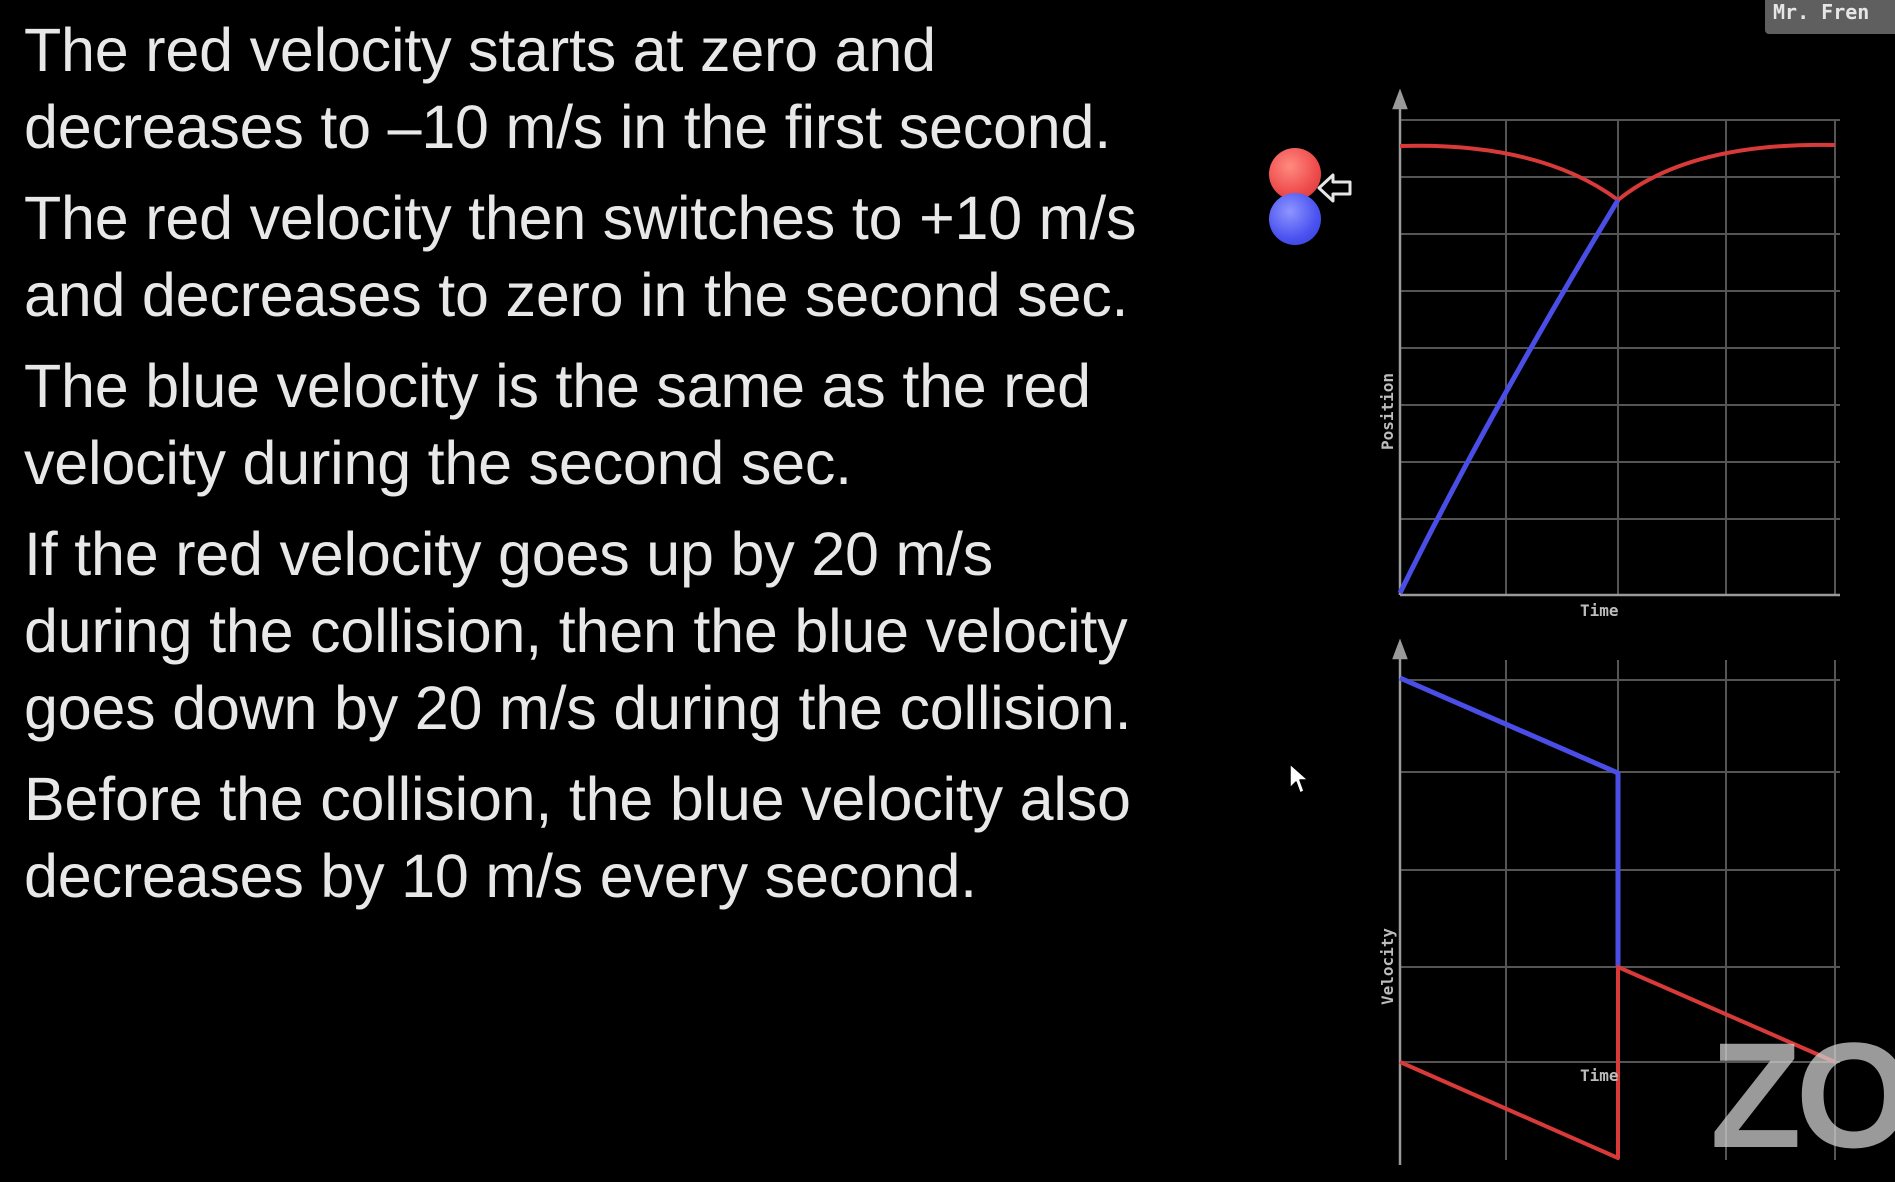 The width and height of the screenshot is (1895, 1182). I want to click on text-line: and decreases to zero in the second sec., so click(576, 295).